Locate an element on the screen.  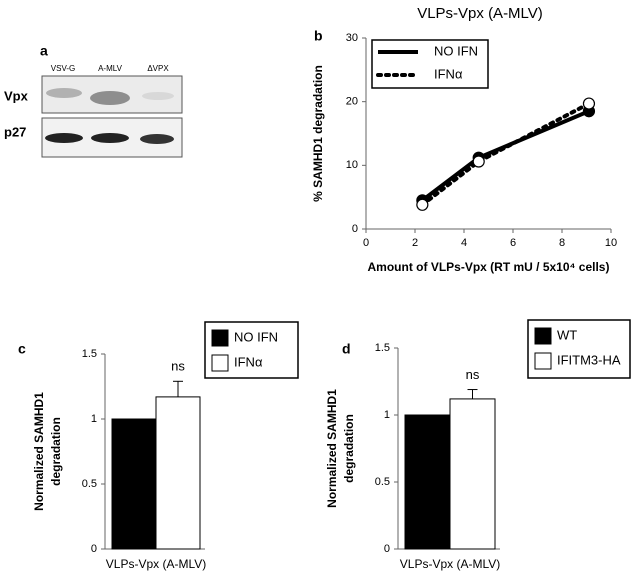
y-tick-label: 30 is located at coordinates (352, 38).